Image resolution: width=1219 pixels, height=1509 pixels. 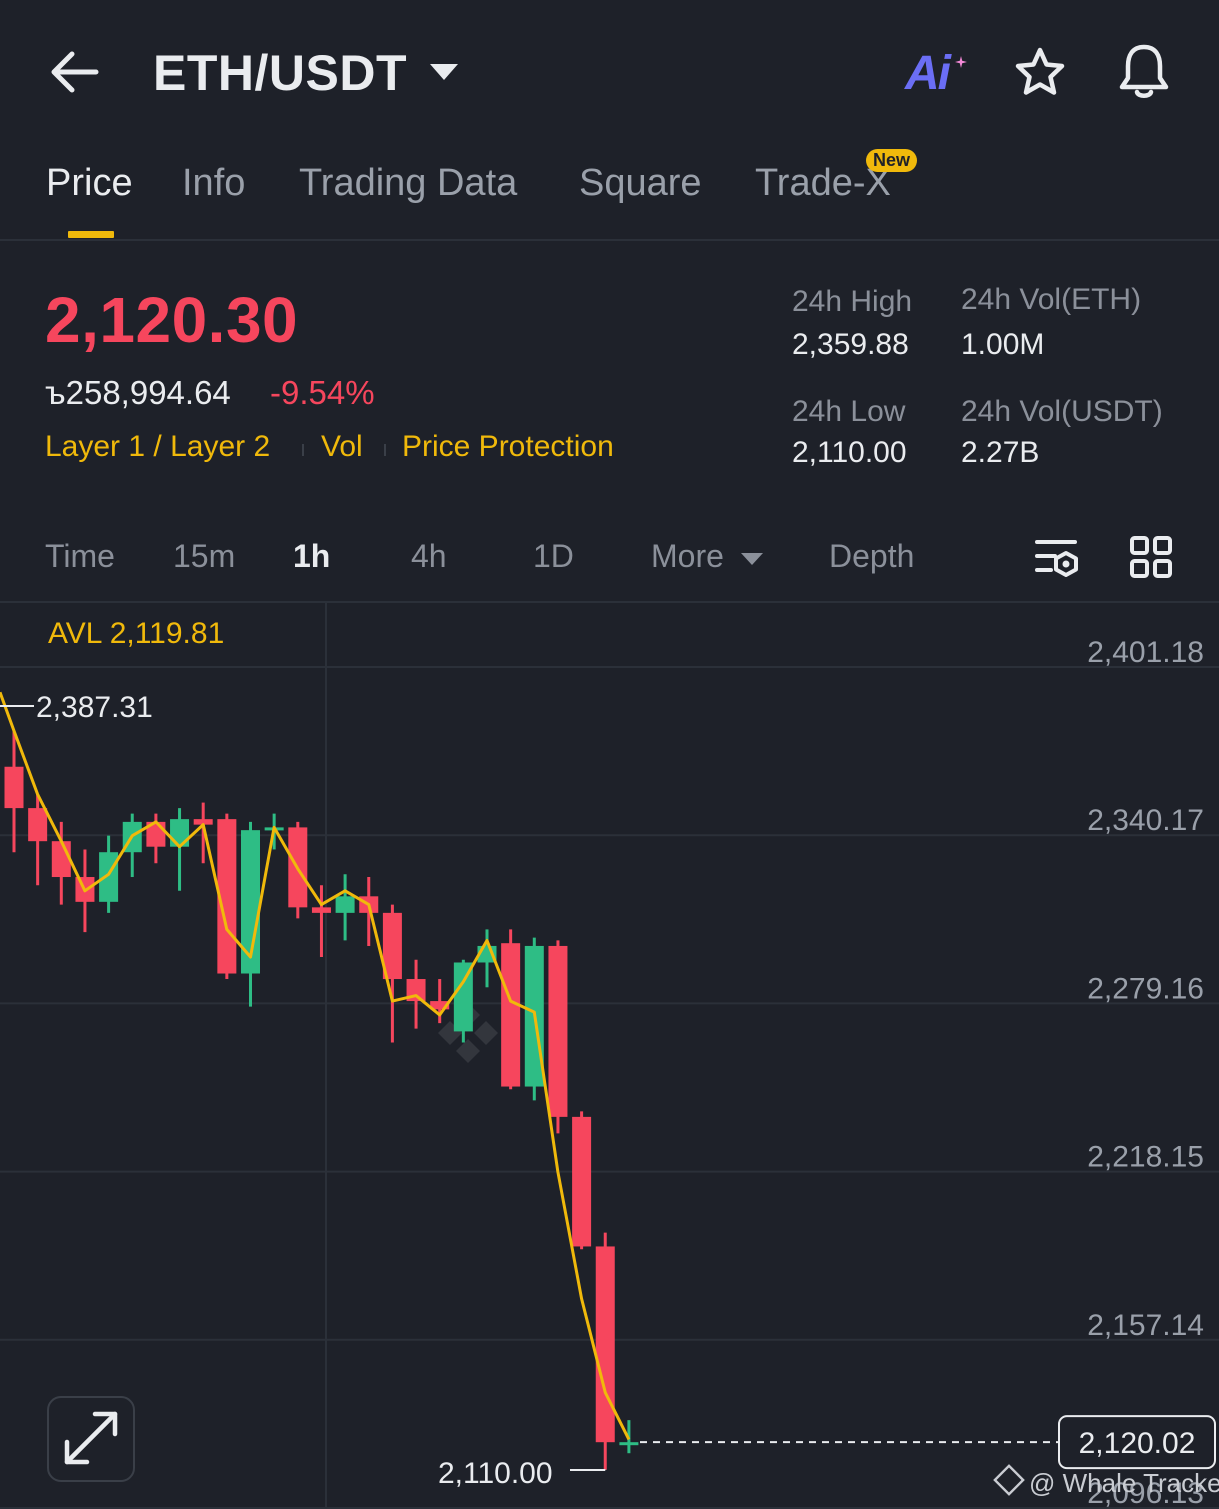 I want to click on y-axis-label: 2,157.14, so click(x=1145, y=1325).